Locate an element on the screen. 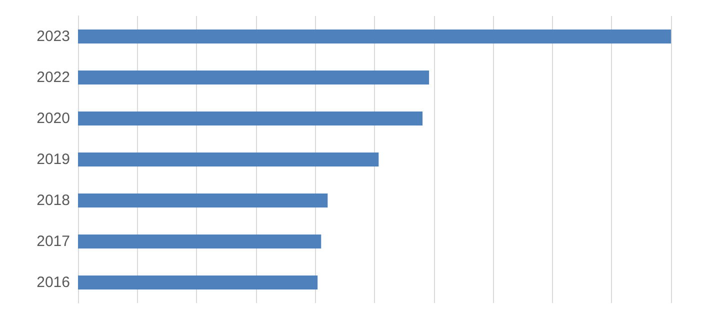 The height and width of the screenshot is (319, 707). y-tick-label: 2019 is located at coordinates (53, 159).